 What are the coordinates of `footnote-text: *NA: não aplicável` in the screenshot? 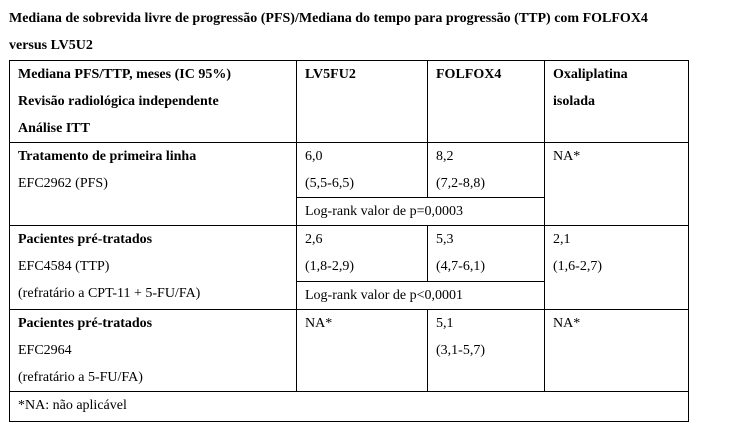 It's located at (72, 405).